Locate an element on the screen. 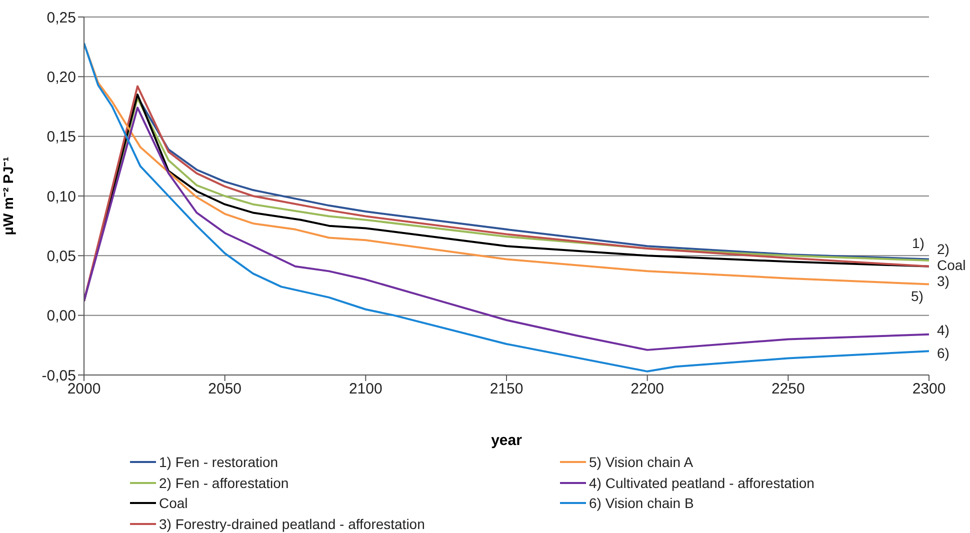 This screenshot has height=533, width=970. y-tick-label: 0,20 is located at coordinates (61, 77).